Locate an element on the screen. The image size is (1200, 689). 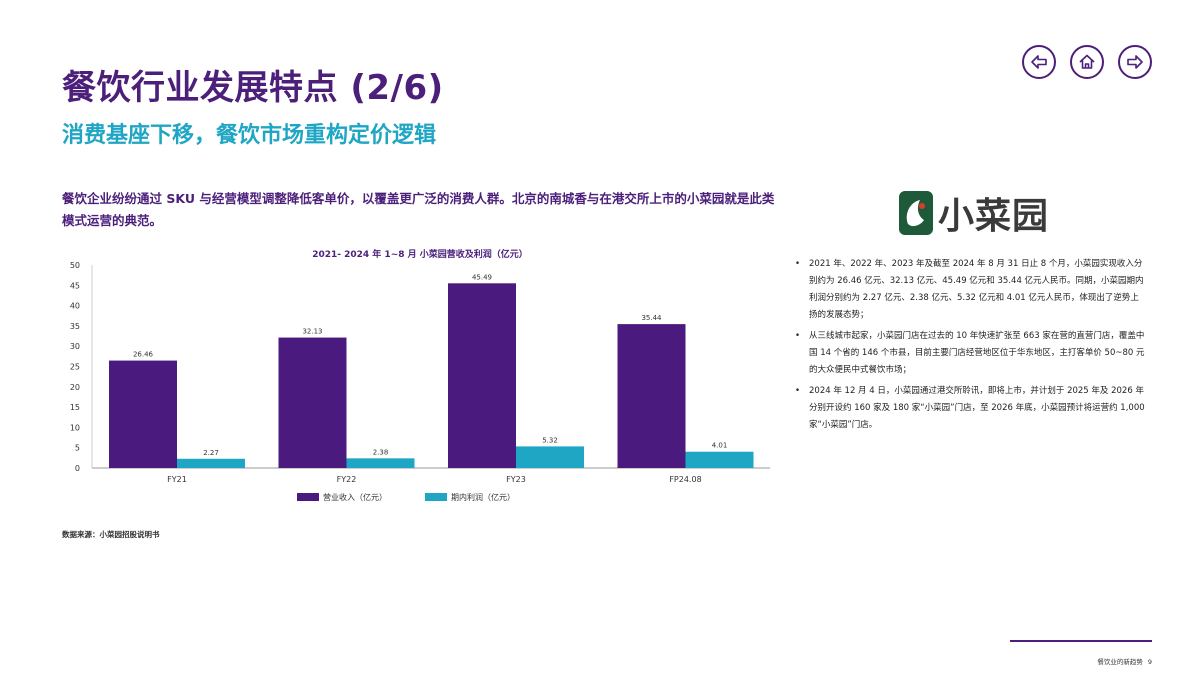
data-label: 2.38 is located at coordinates (381, 452).